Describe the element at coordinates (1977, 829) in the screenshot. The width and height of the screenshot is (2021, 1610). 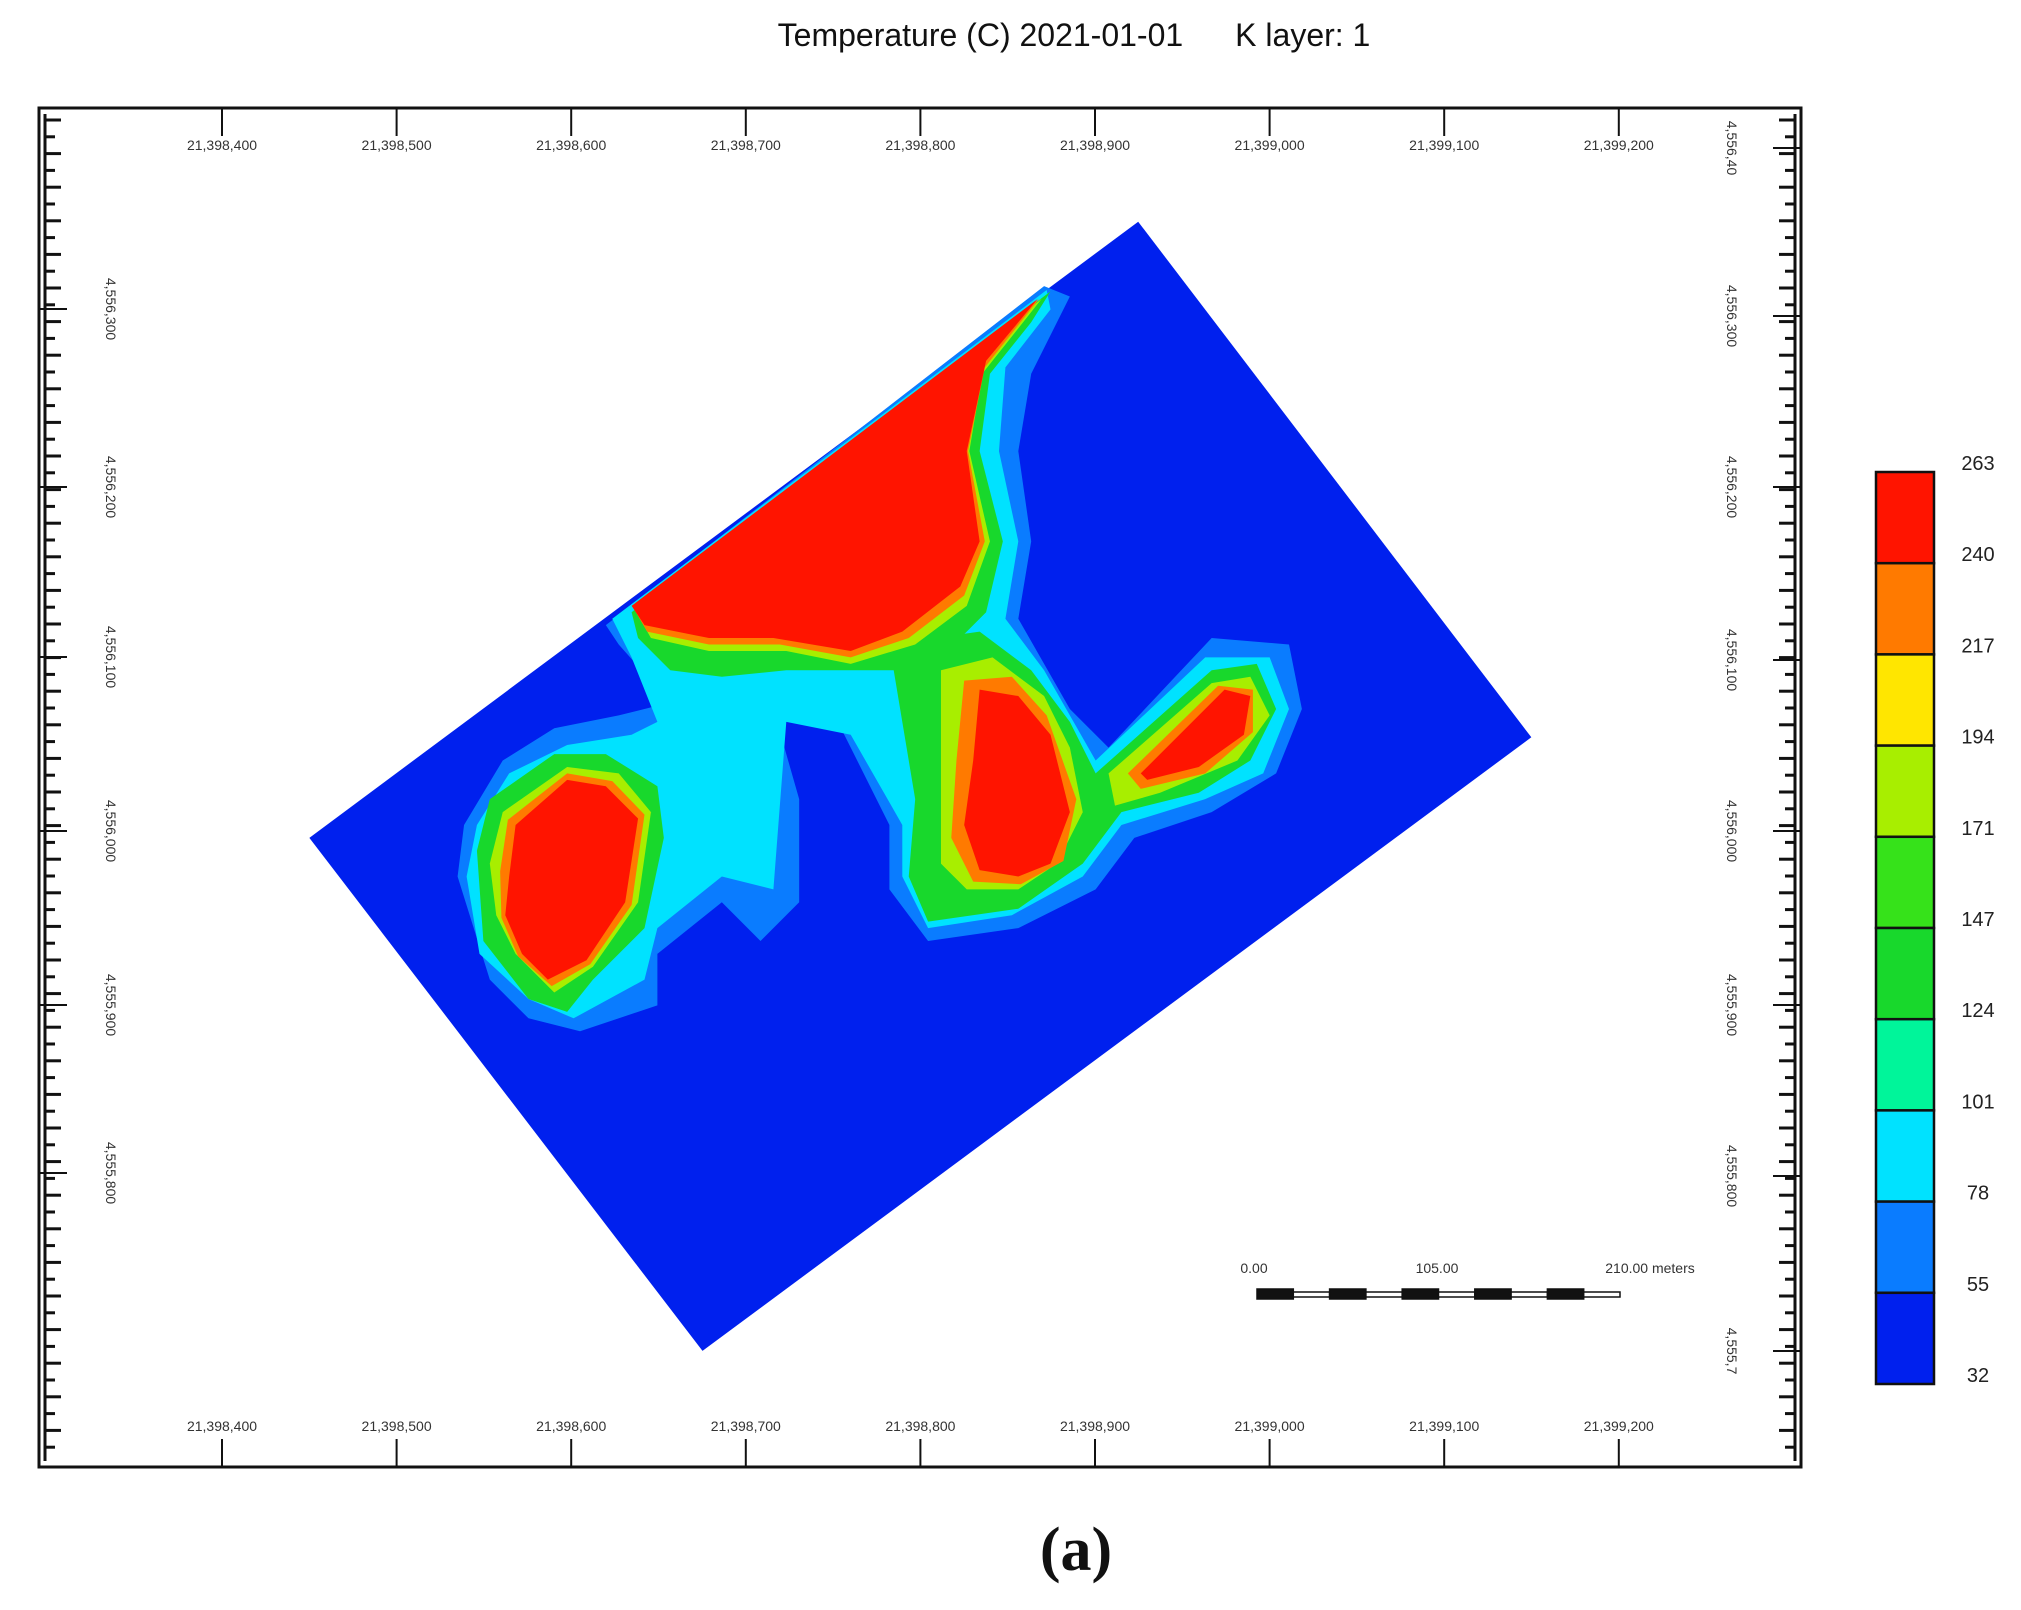
I see `colorbar-label: 171` at that location.